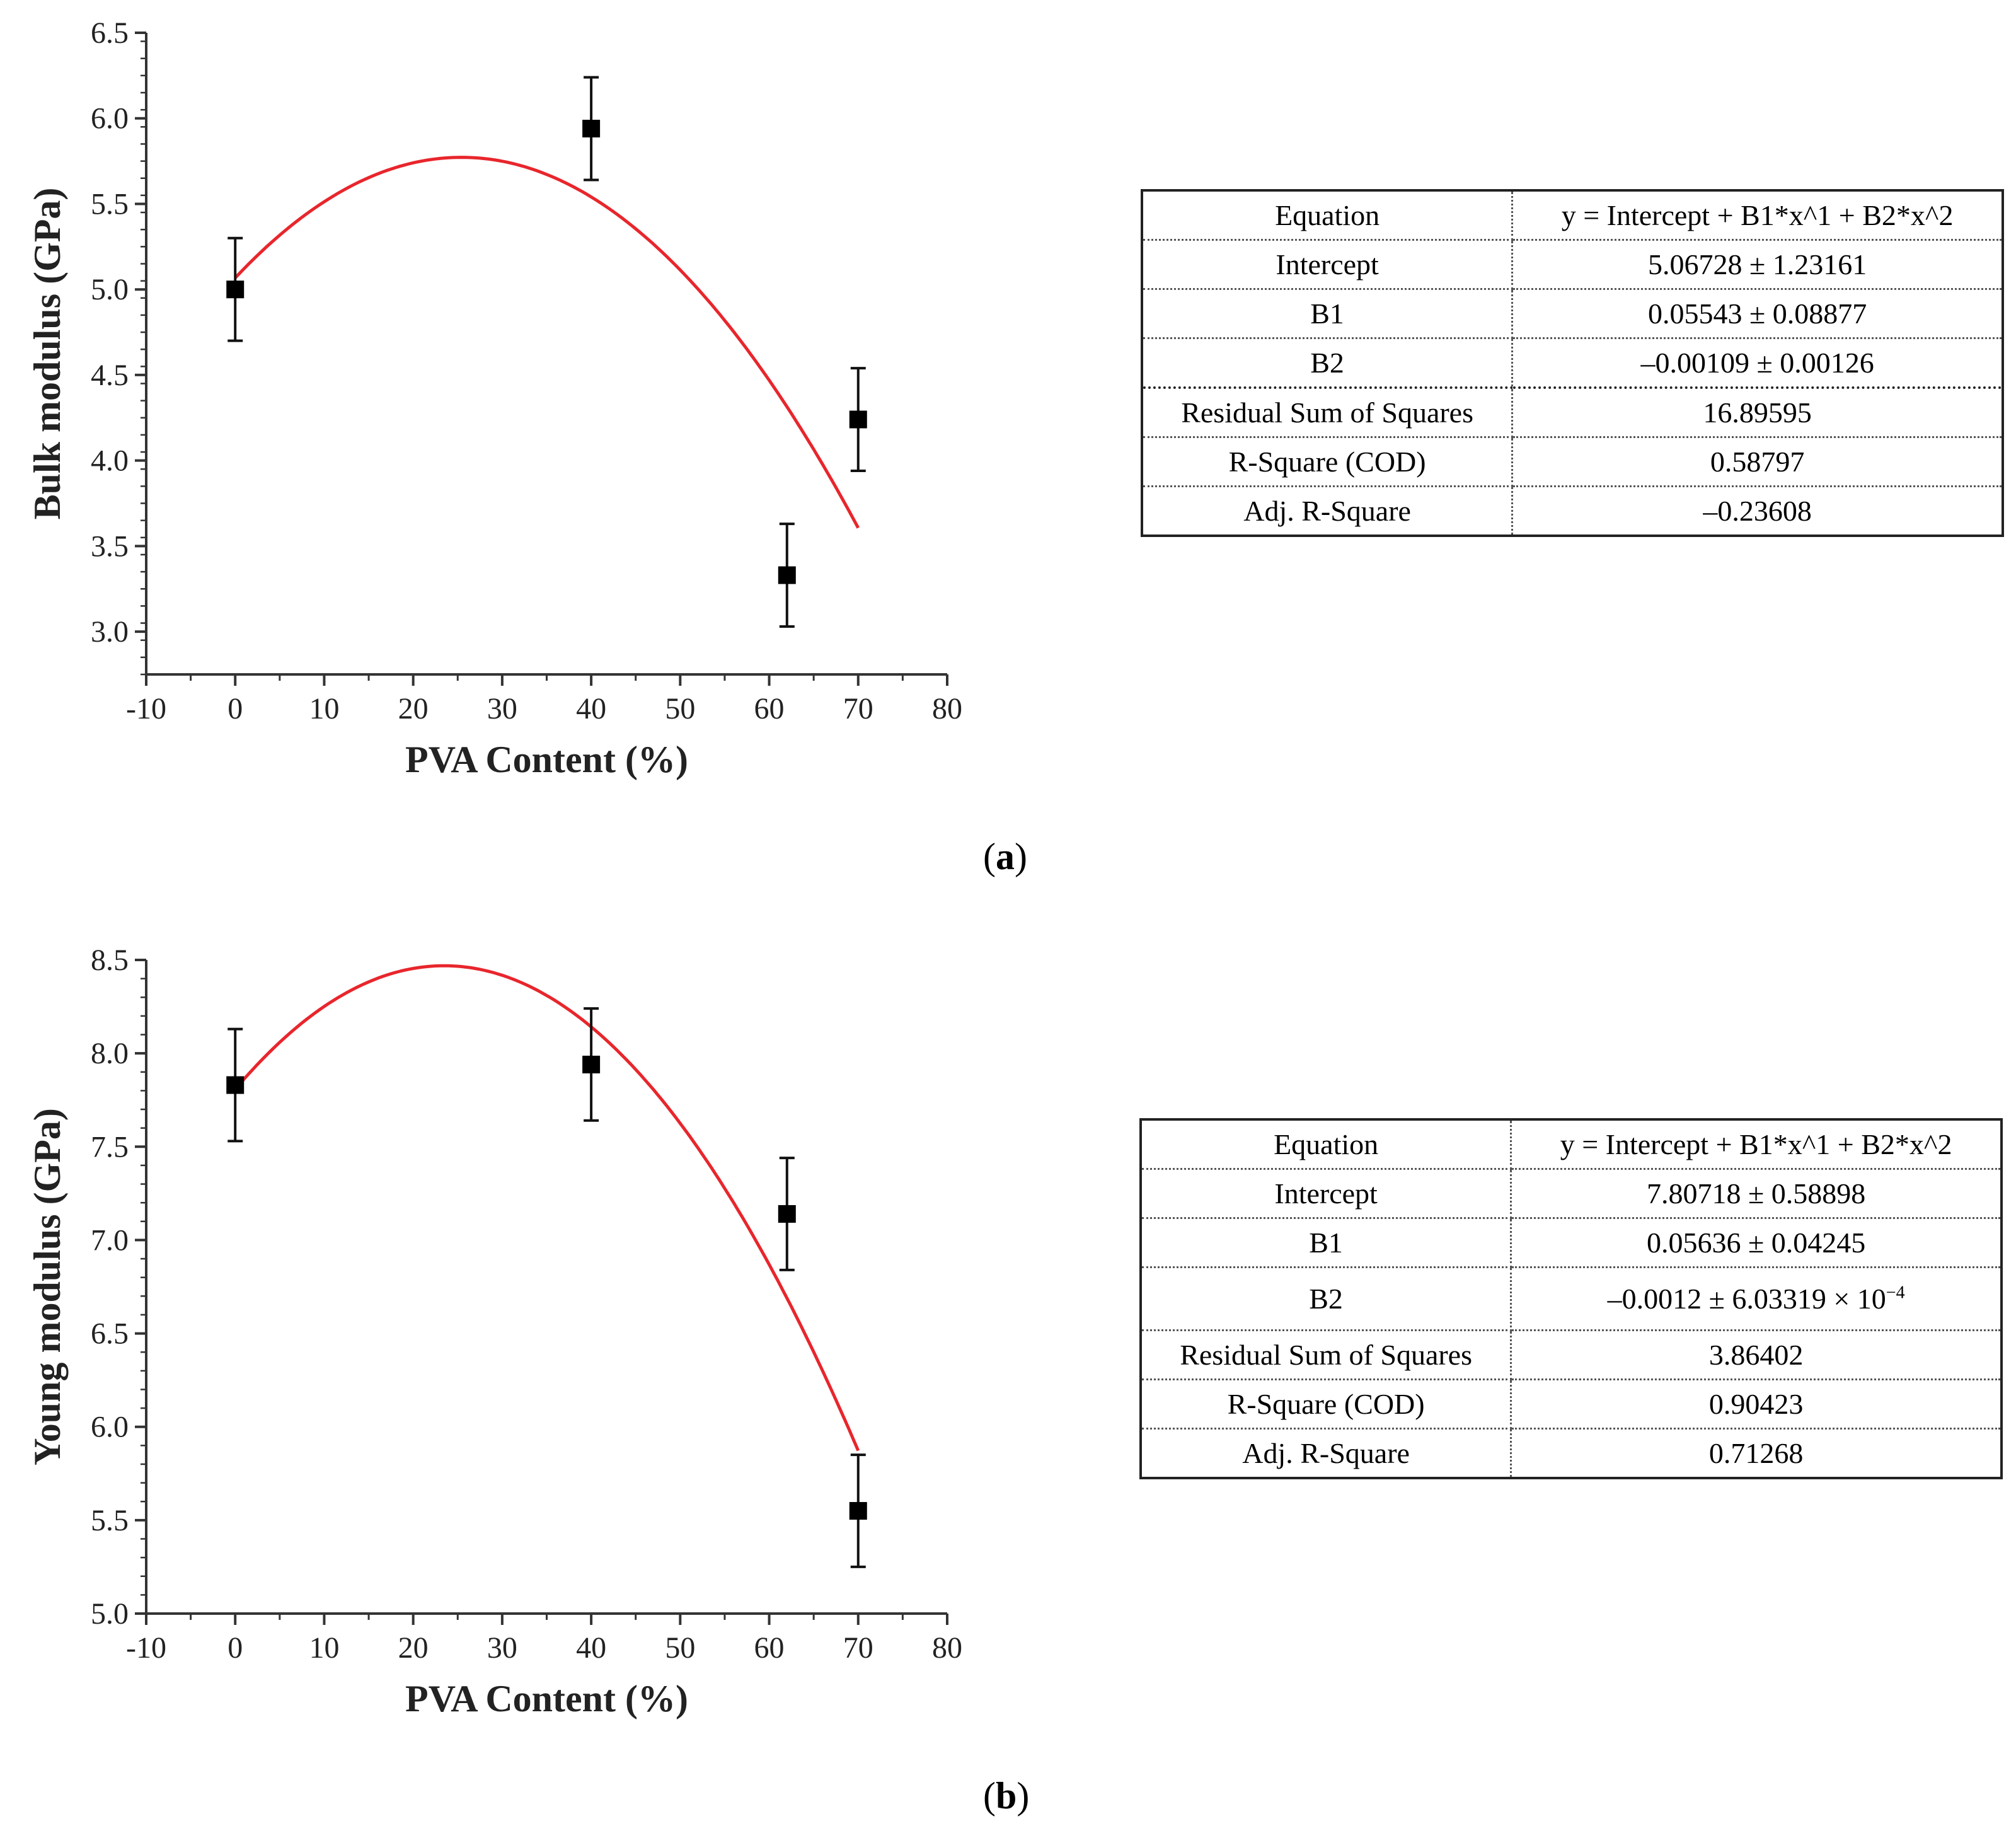  I want to click on panel-label-a: (a), so click(1005, 856).